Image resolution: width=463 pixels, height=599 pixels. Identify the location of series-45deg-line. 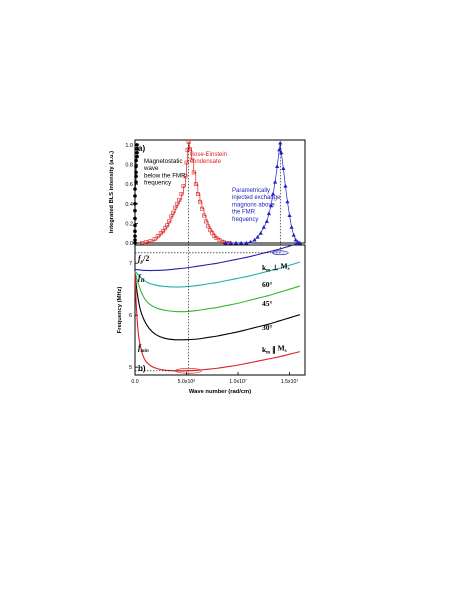
(217, 292).